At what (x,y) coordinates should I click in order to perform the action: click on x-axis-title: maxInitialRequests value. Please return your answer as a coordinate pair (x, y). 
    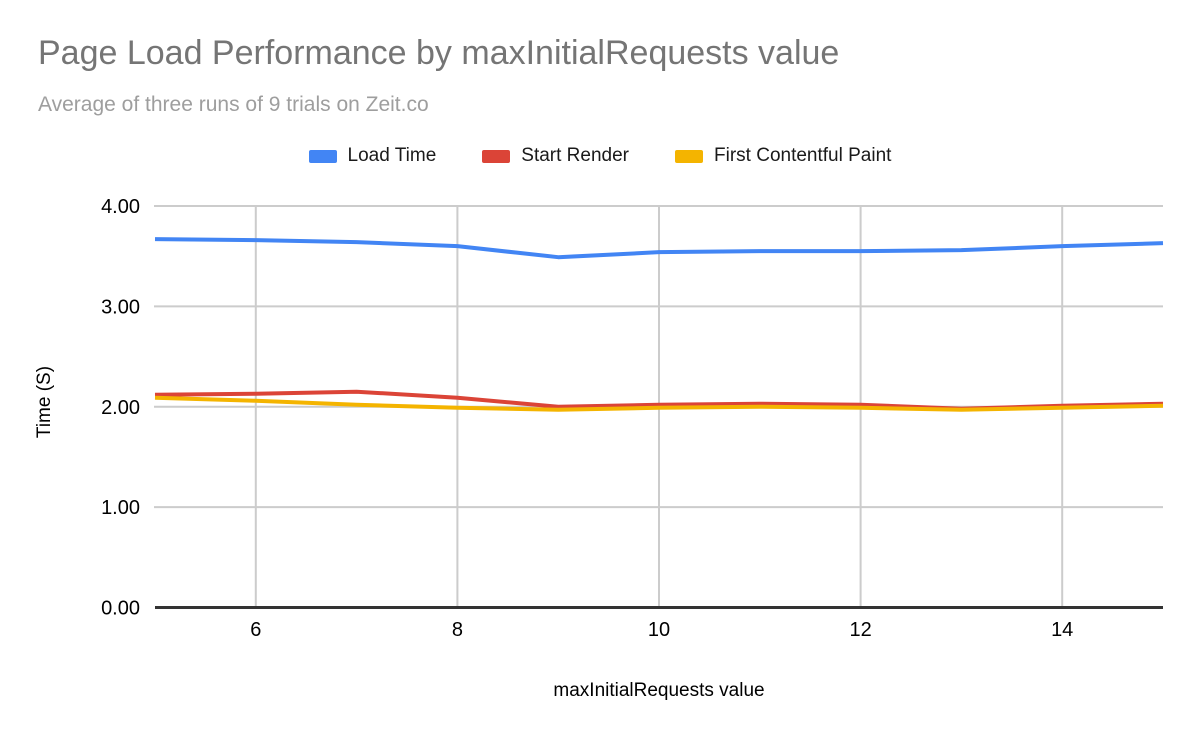
    Looking at the image, I should click on (659, 690).